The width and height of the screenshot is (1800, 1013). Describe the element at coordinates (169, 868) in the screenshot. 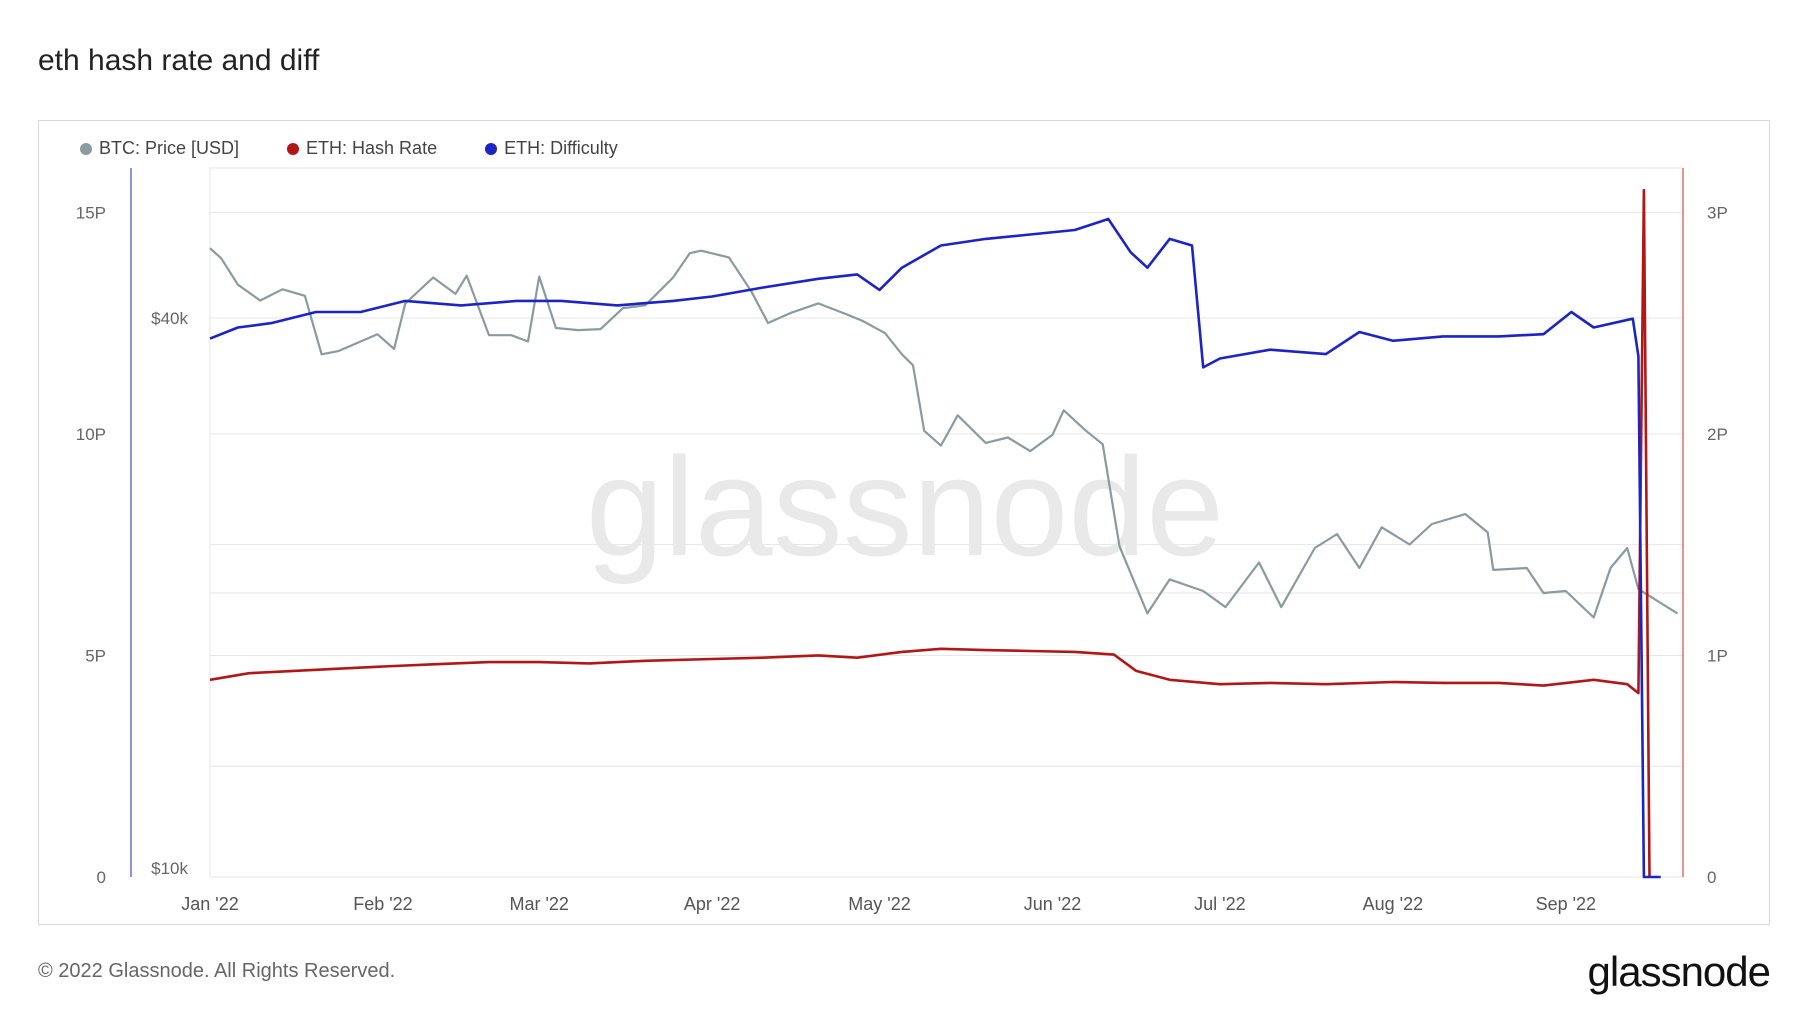

I see `y-tick-label-price: $10k` at that location.